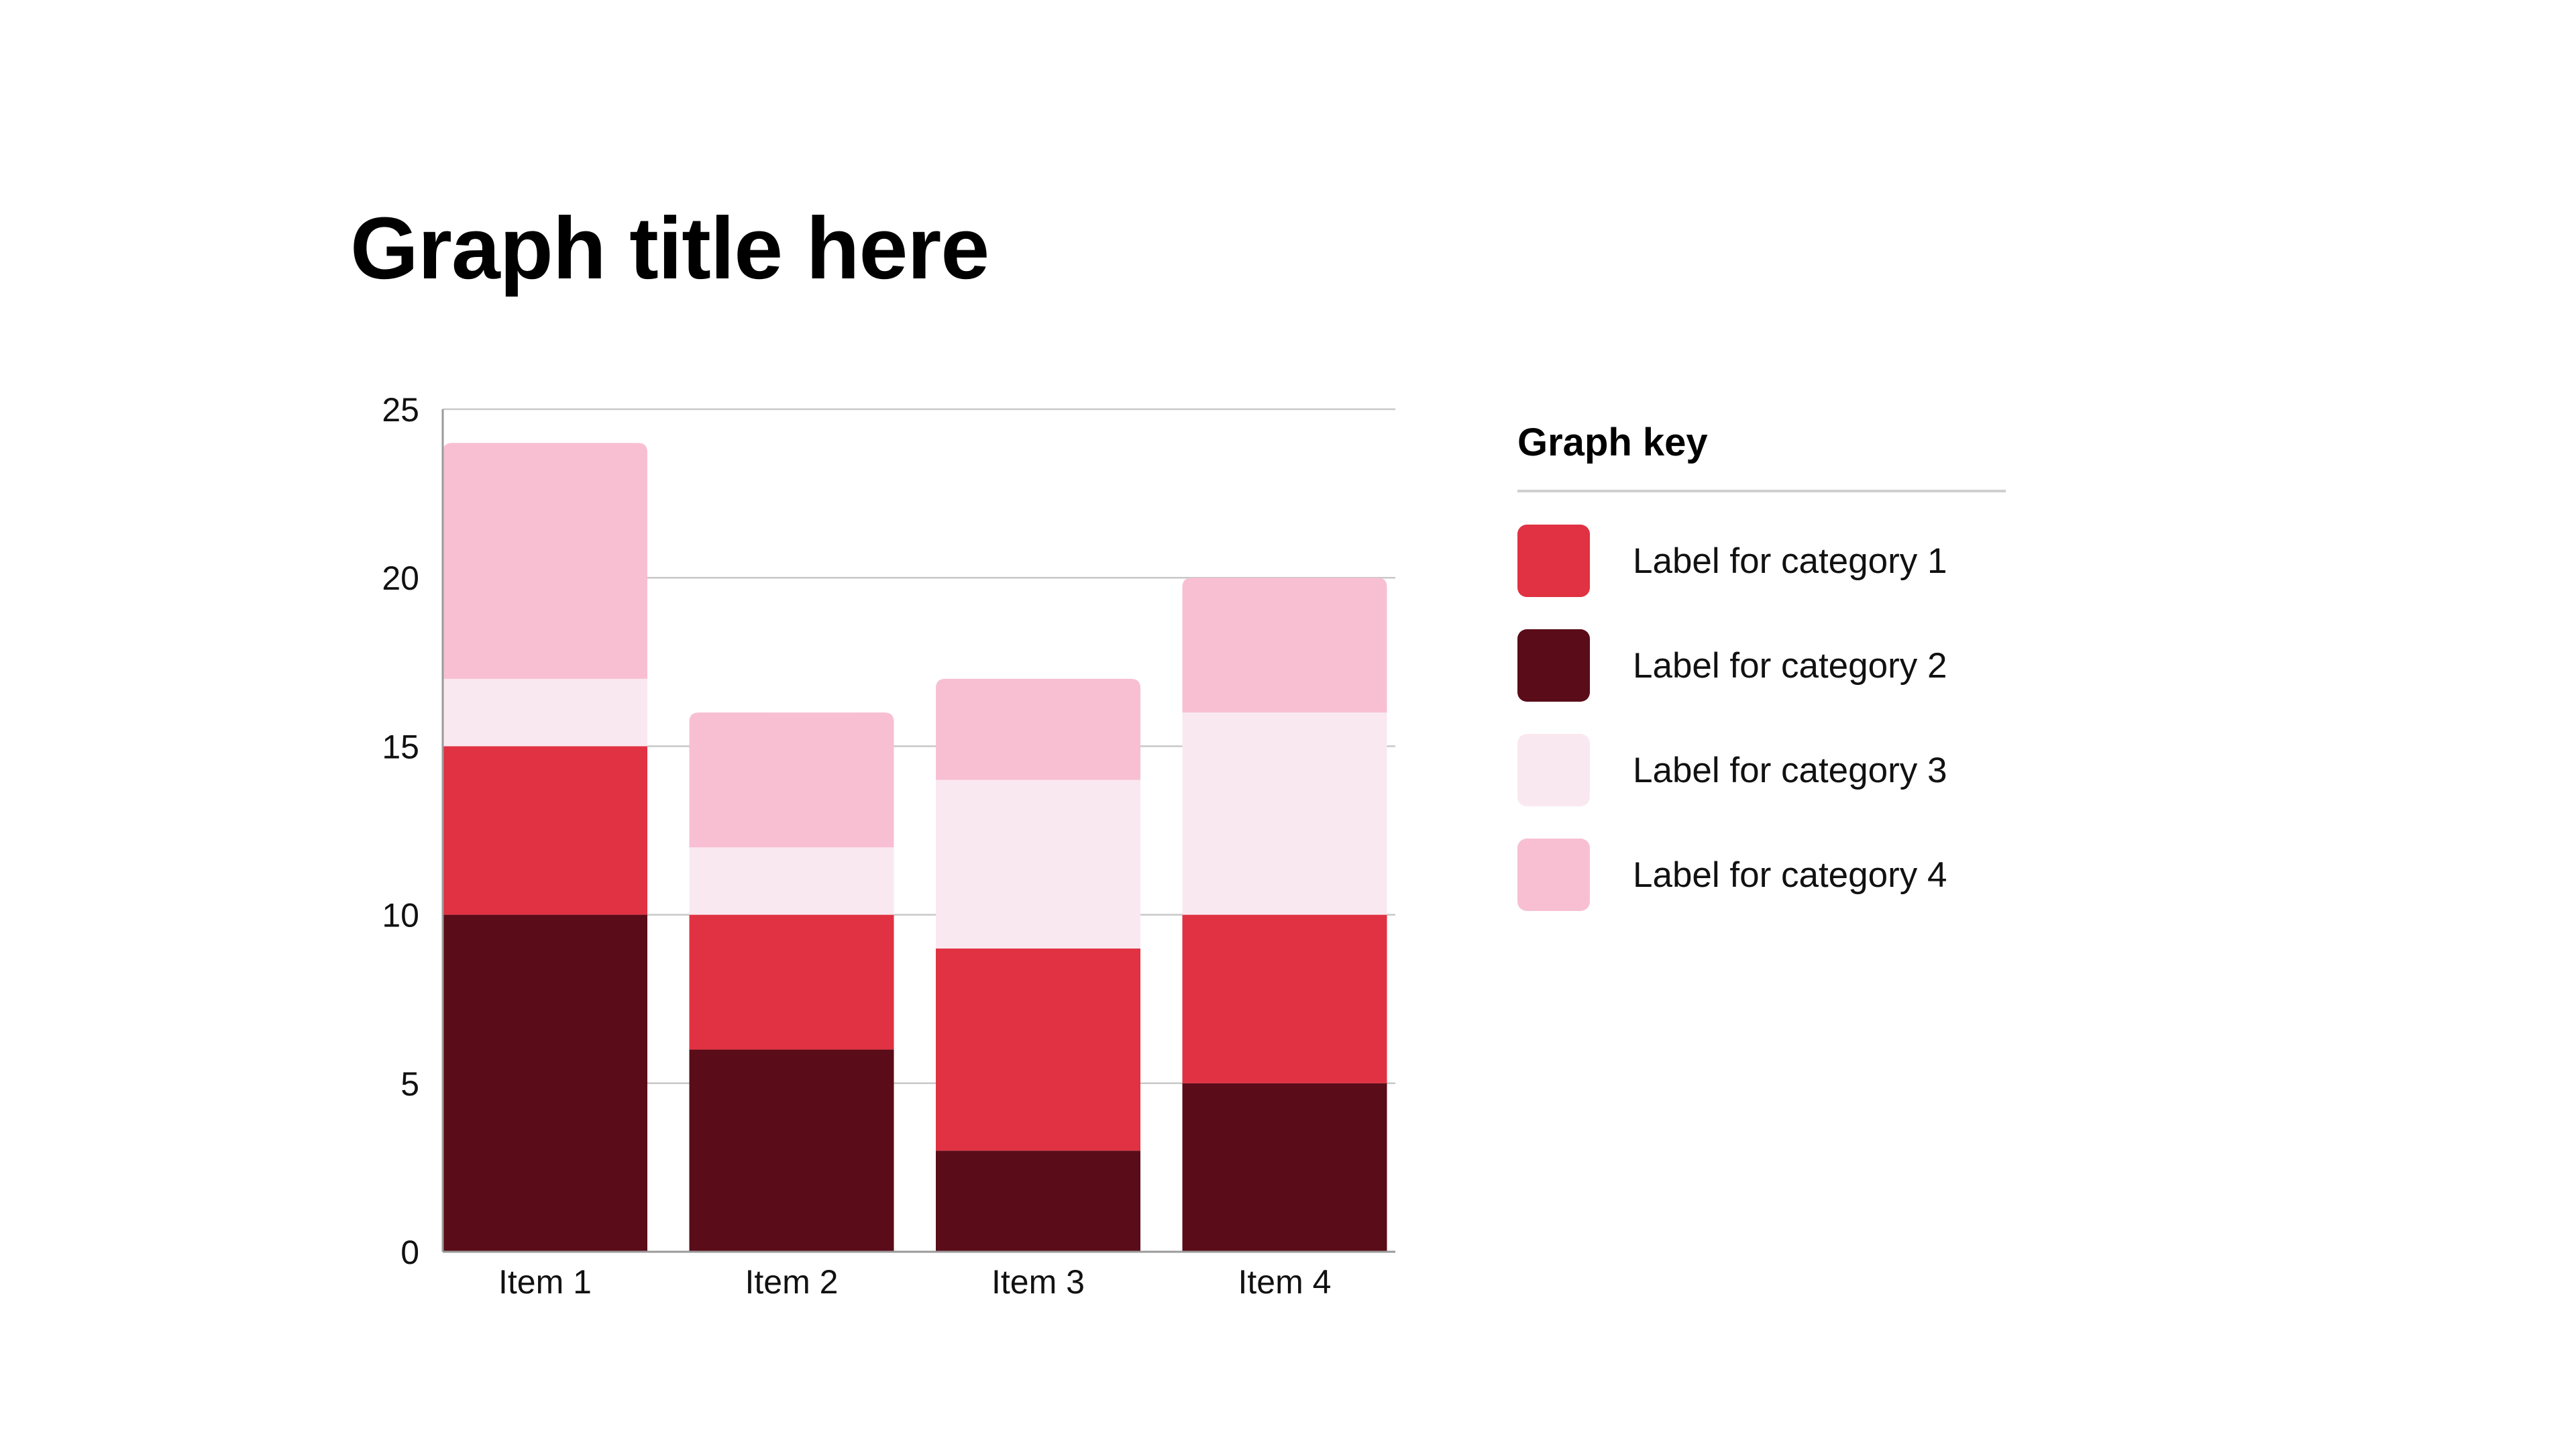 This screenshot has width=2576, height=1449. I want to click on legend-label: Label for category 2, so click(1790, 665).